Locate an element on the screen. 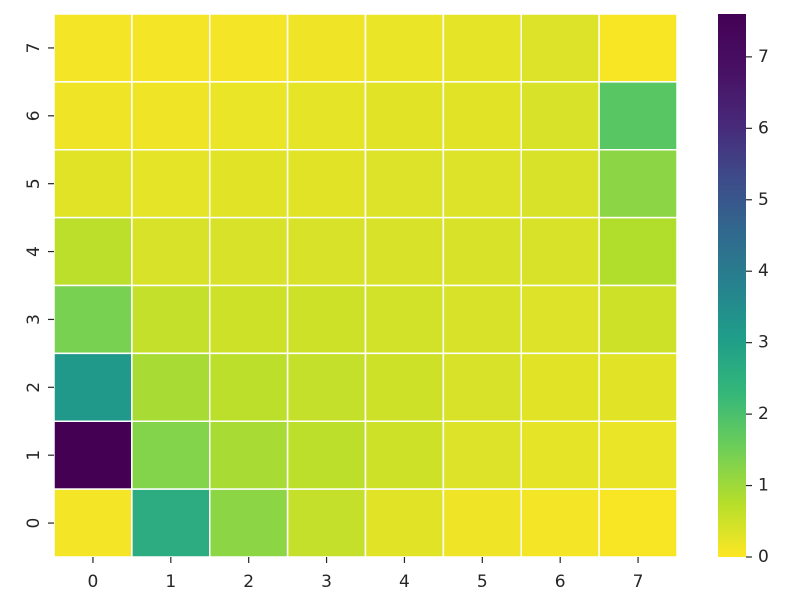  heatmap-cell-y6-x5 is located at coordinates (482, 116).